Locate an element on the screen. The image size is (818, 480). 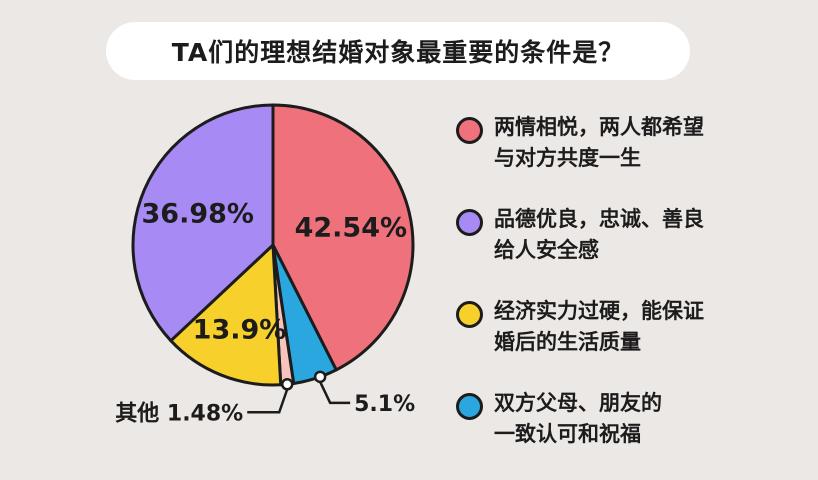
legend-item: 品德优良，忠诚、善良 给人安全感 is located at coordinates (631, 250).